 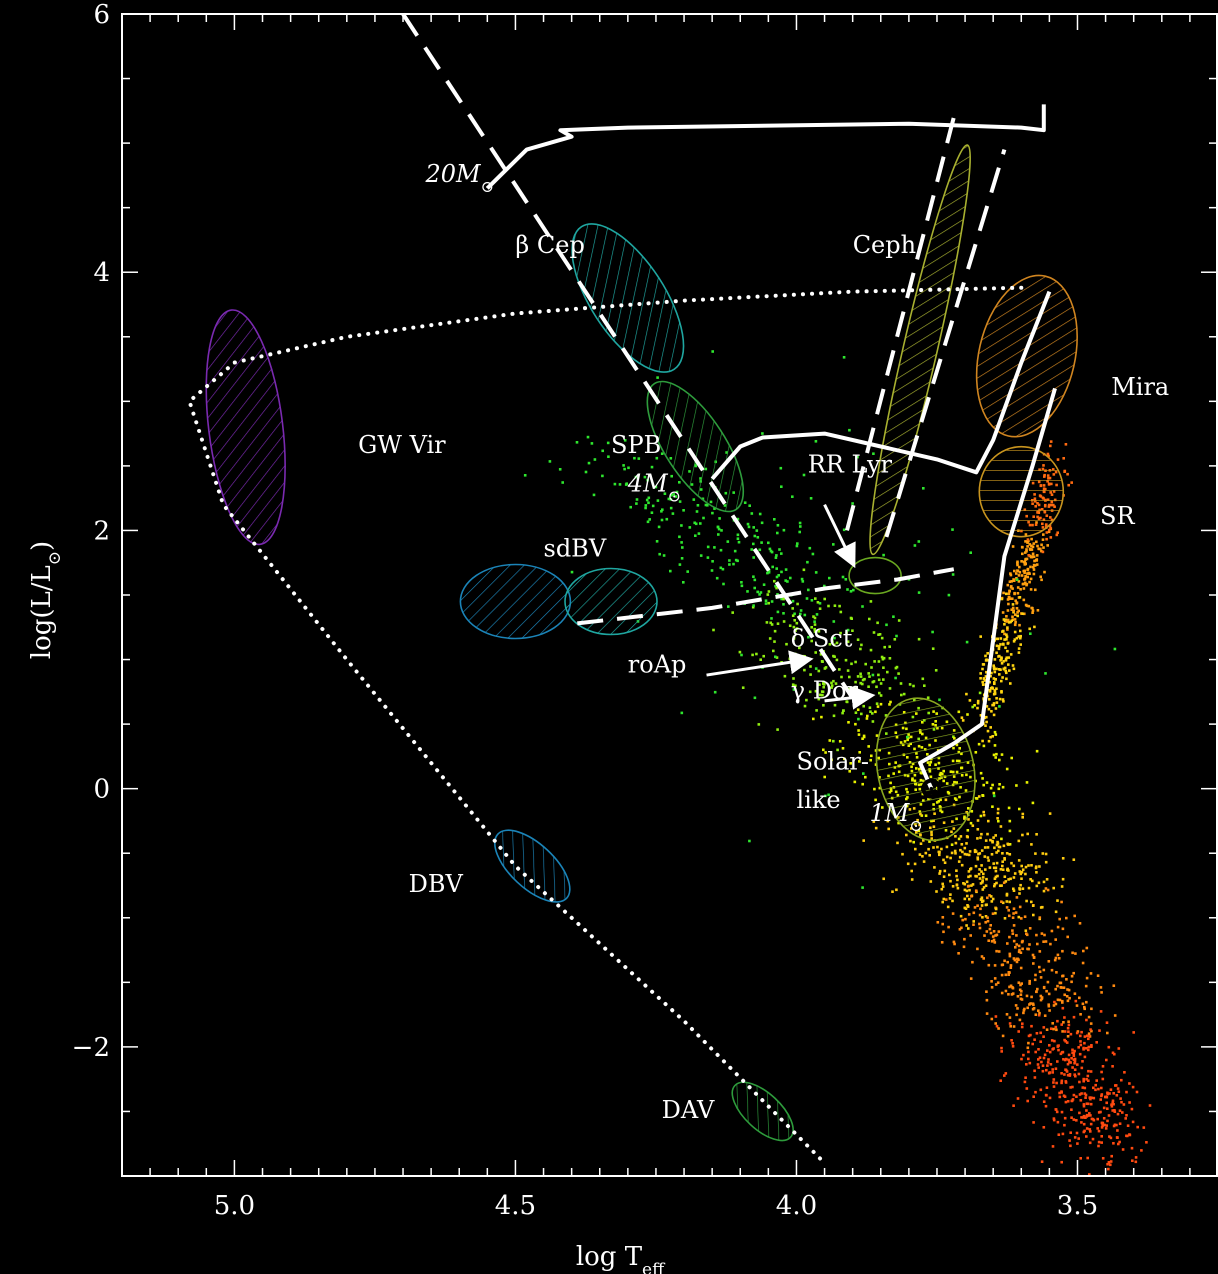 What do you see at coordinates (839, 536) in the screenshot?
I see `rr-lyr-arrow` at bounding box center [839, 536].